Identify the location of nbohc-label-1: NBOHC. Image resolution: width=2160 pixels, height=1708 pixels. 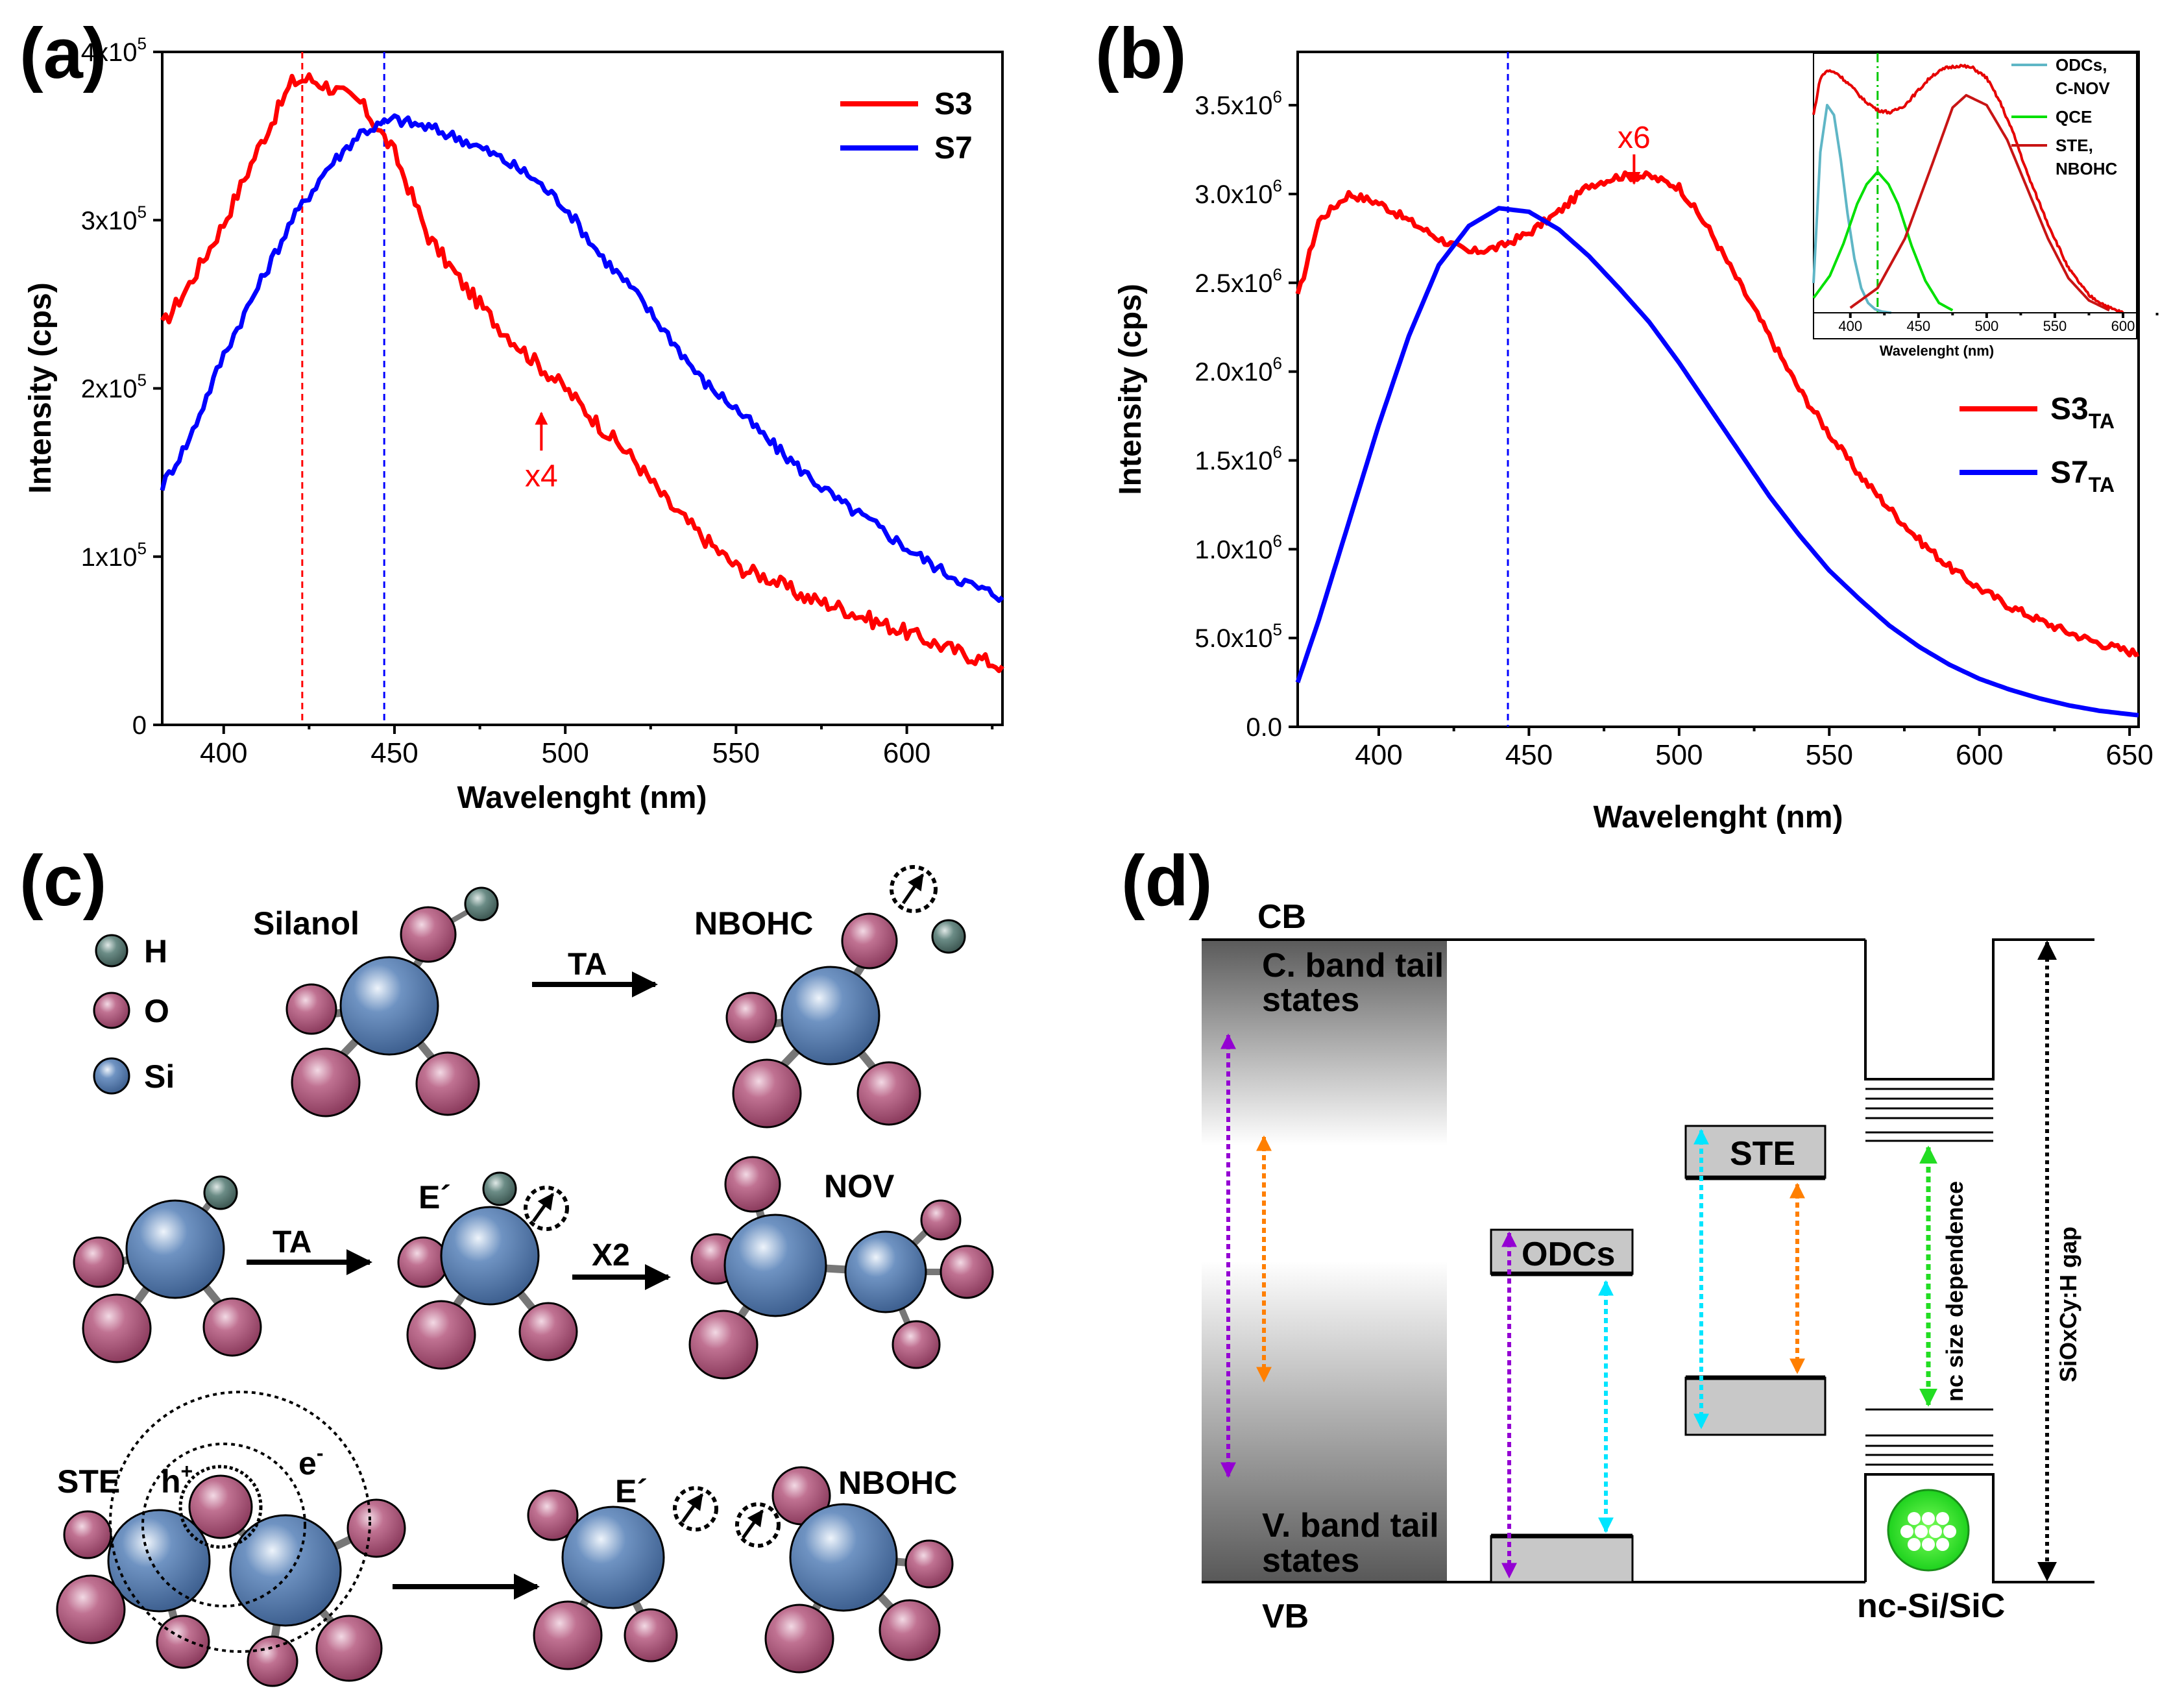
(754, 923).